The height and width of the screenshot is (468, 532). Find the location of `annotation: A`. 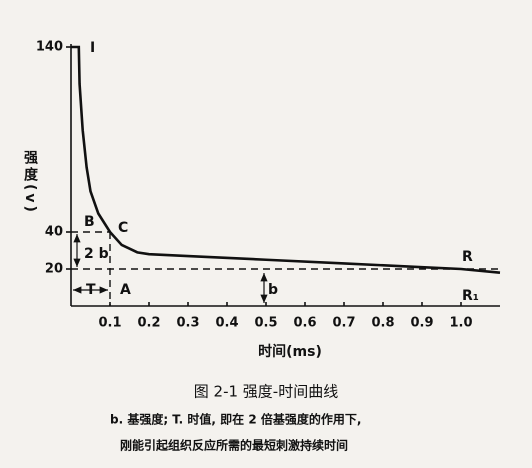

annotation: A is located at coordinates (125, 290).